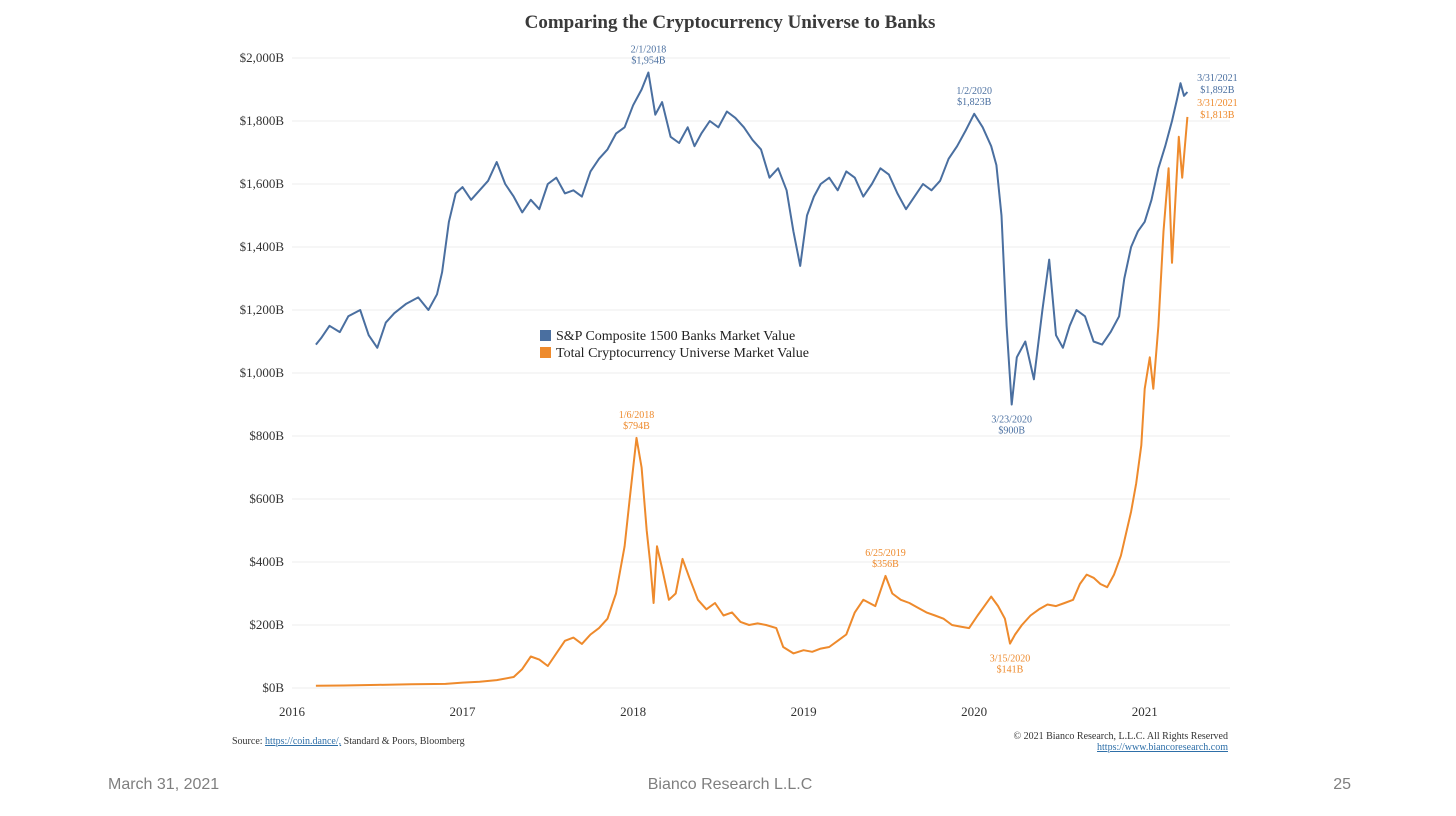 The width and height of the screenshot is (1456, 816). Describe the element at coordinates (463, 711) in the screenshot. I see `x-tick-label: 2017` at that location.